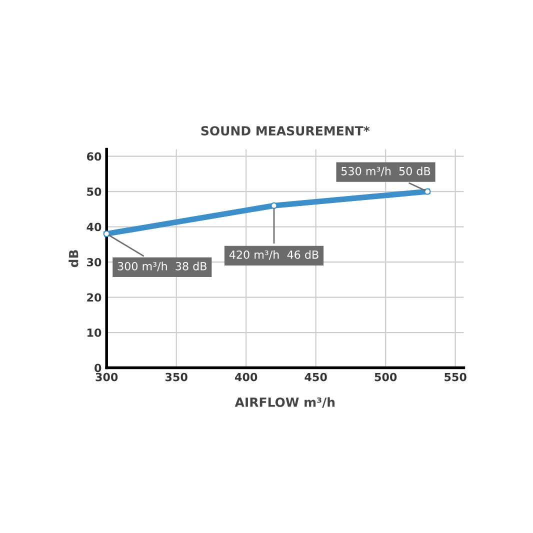  What do you see at coordinates (284, 402) in the screenshot?
I see `x-axis-title: AIRFLOW m³/h` at bounding box center [284, 402].